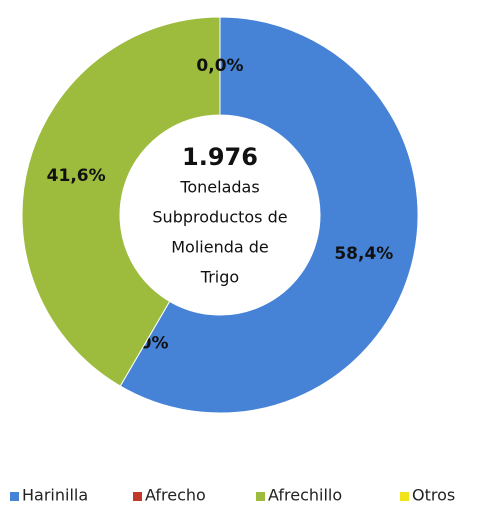 This screenshot has width=482, height=508. I want to click on data-label: 0,0%, so click(219, 66).